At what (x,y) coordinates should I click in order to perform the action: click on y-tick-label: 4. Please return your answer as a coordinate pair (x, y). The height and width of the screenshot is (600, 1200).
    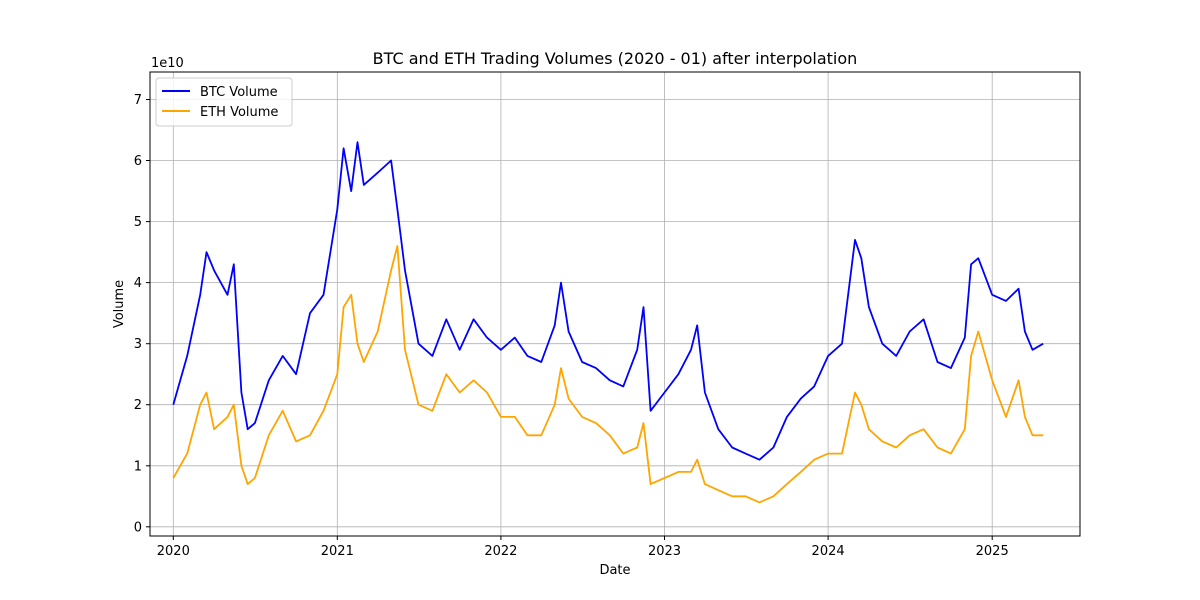
    Looking at the image, I should click on (138, 283).